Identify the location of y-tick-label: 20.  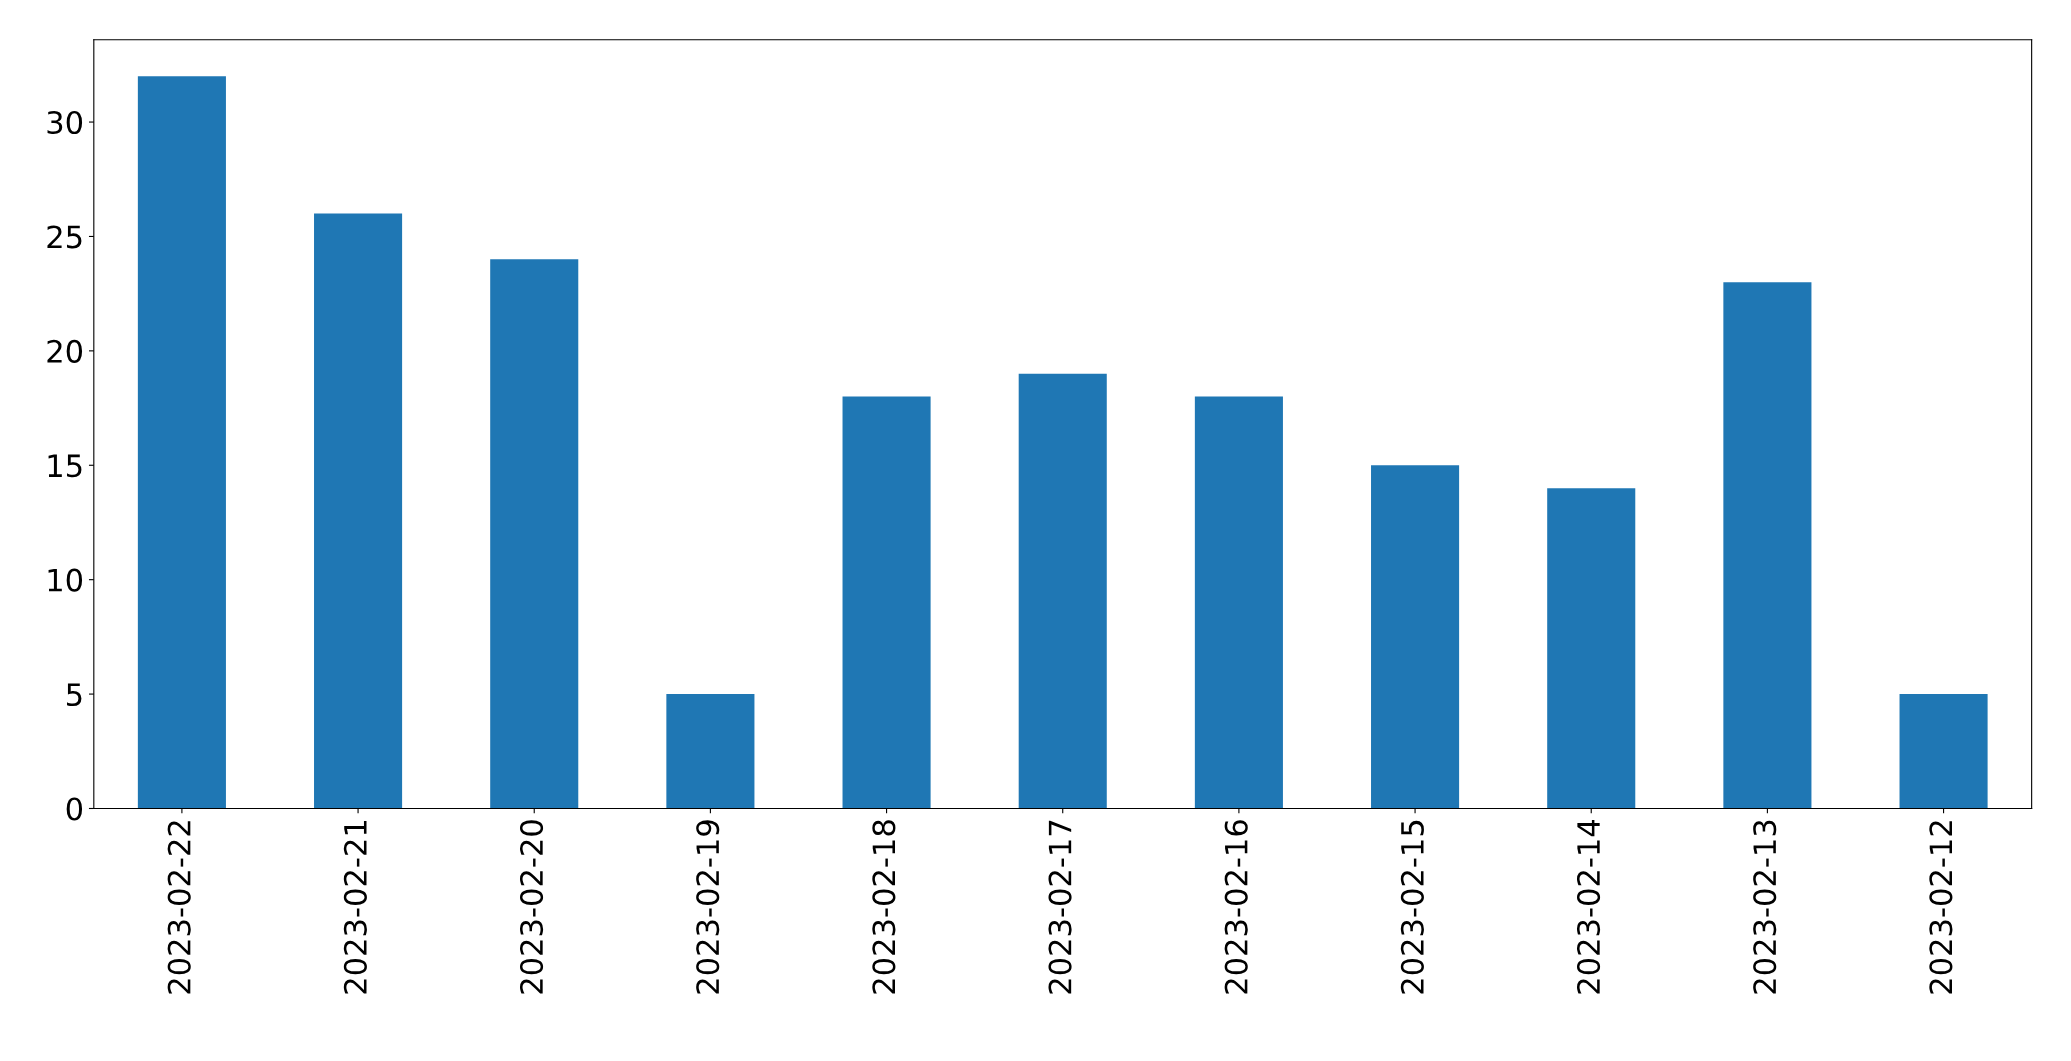
(65, 351).